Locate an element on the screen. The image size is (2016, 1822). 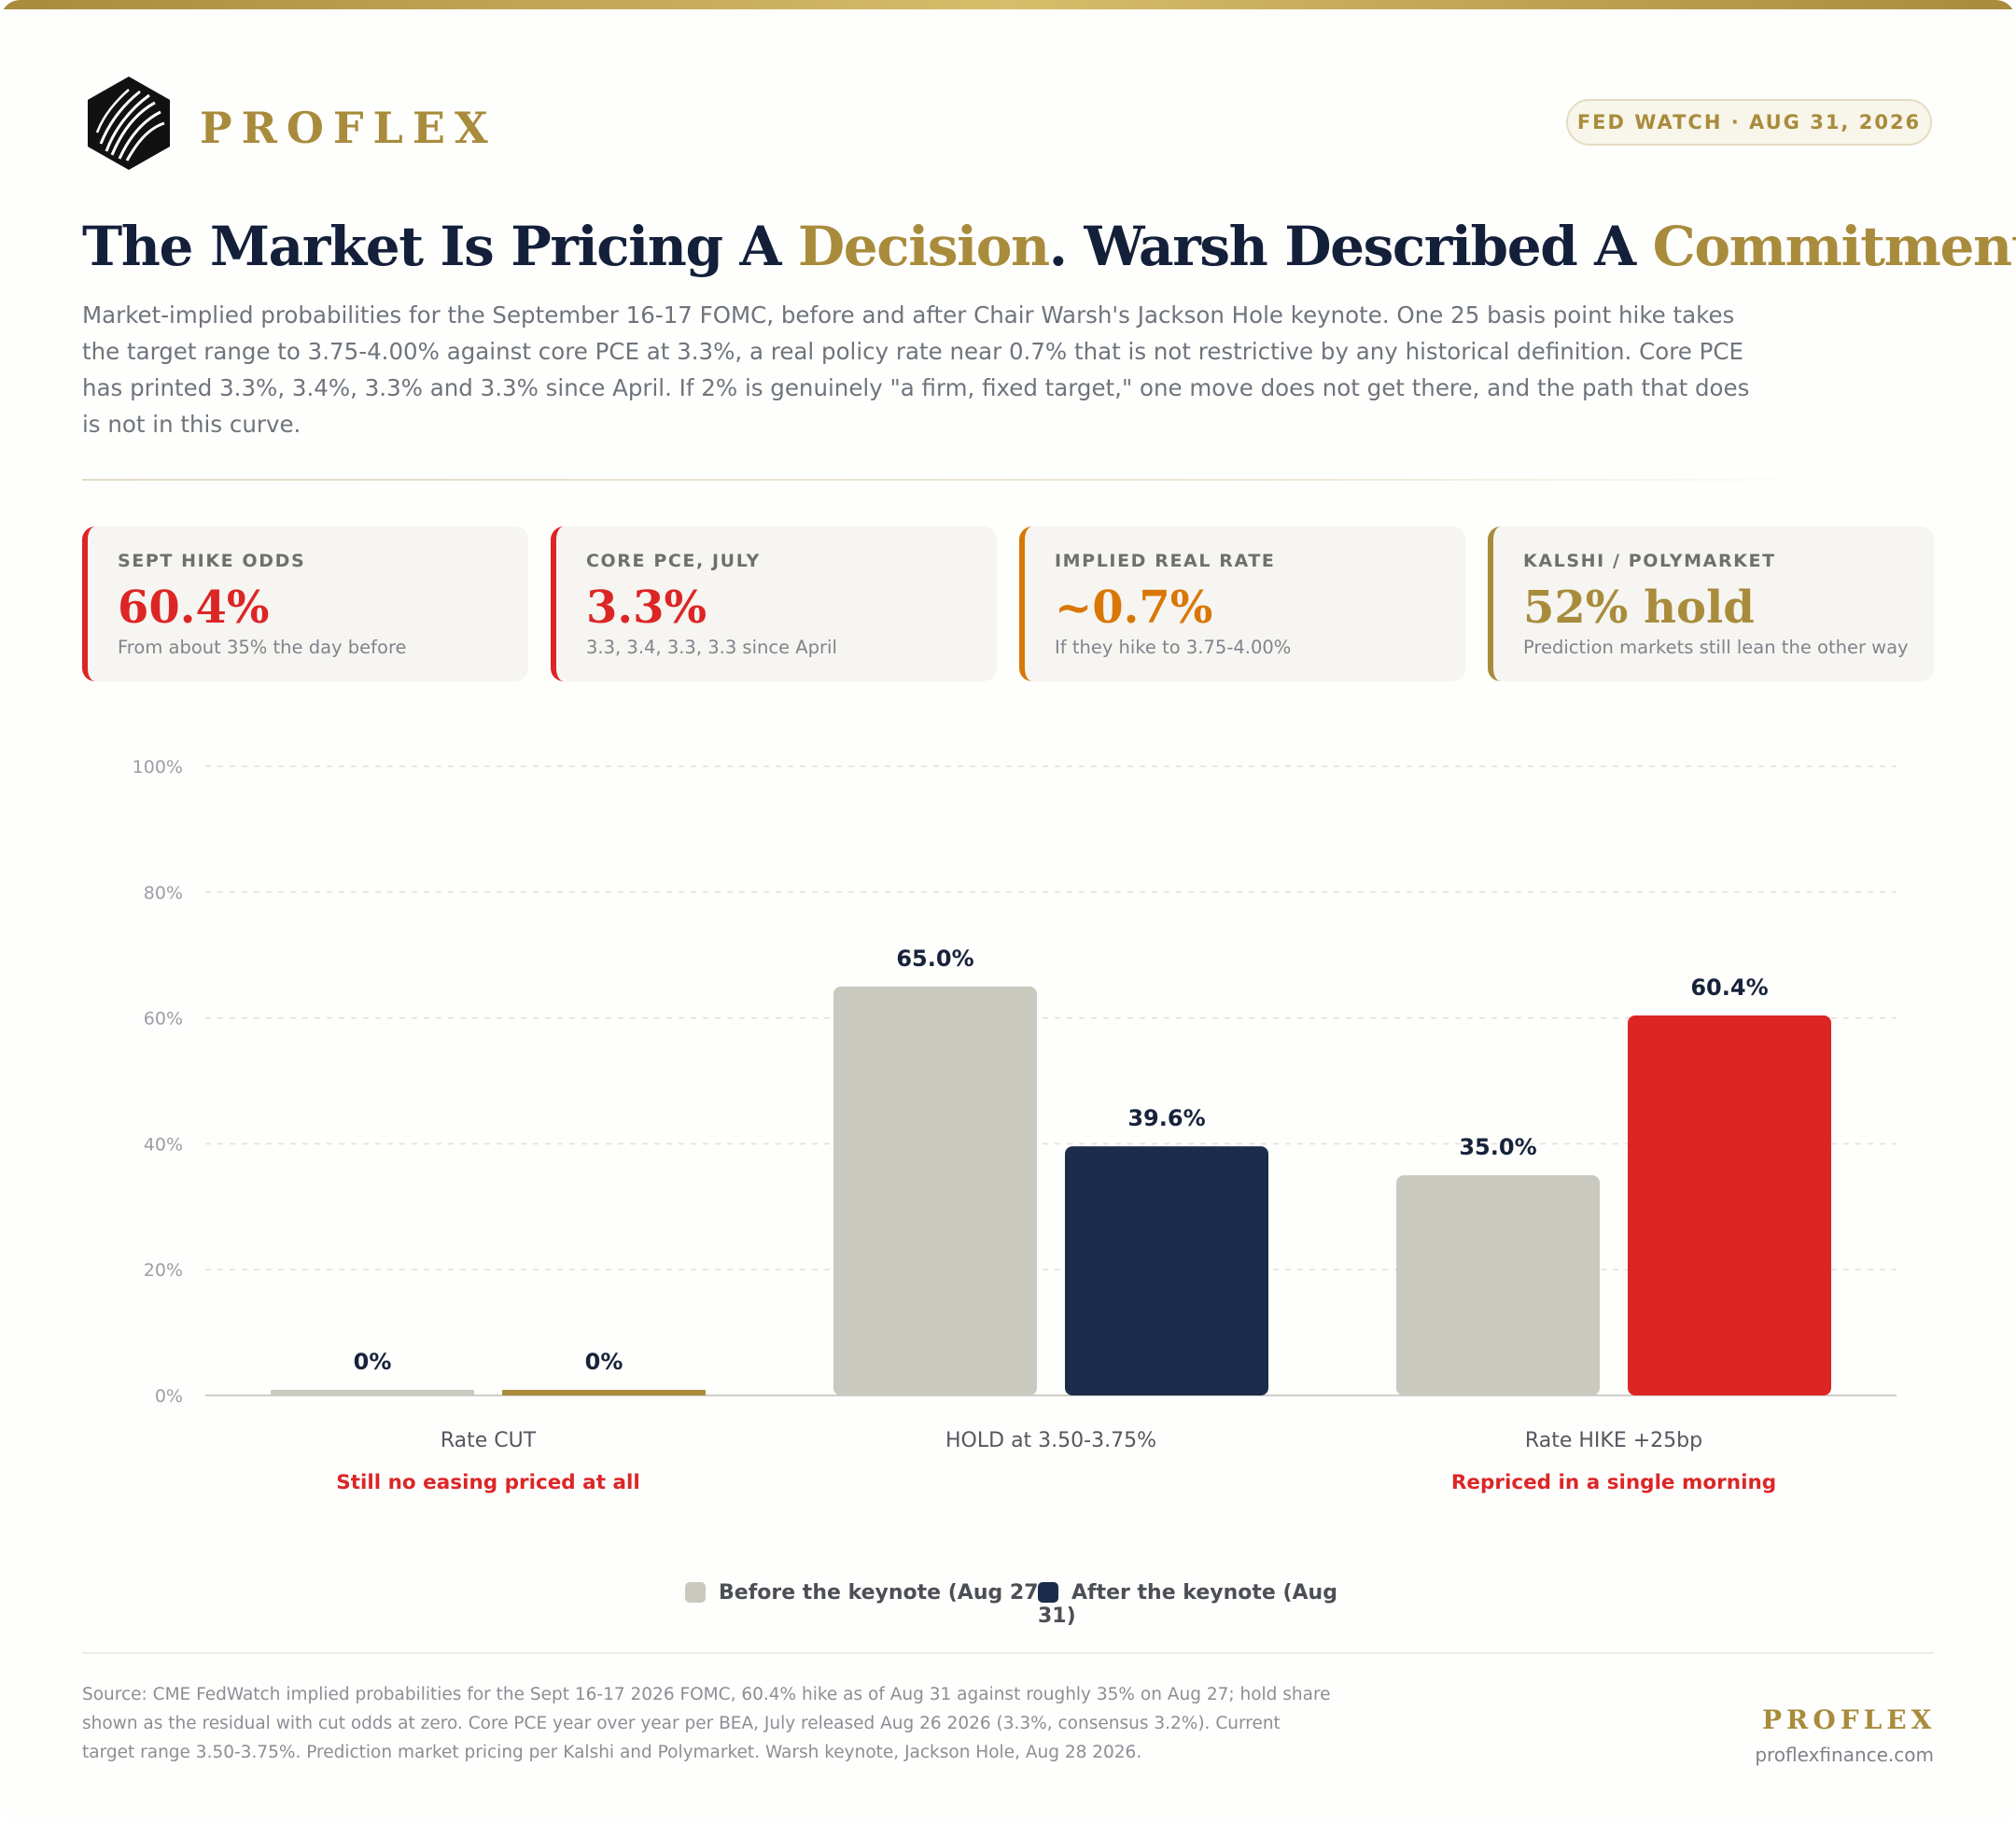
footer-url: proflexfinance.com is located at coordinates (1844, 1755).